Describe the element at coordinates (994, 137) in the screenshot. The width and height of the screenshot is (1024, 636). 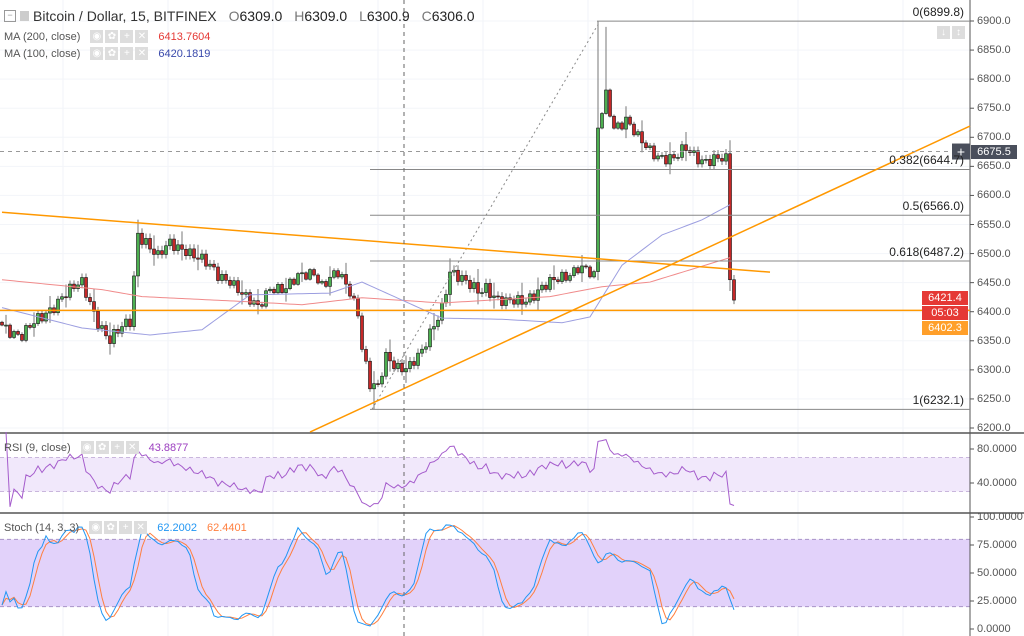
I see `price-tick-label: 6700.0` at that location.